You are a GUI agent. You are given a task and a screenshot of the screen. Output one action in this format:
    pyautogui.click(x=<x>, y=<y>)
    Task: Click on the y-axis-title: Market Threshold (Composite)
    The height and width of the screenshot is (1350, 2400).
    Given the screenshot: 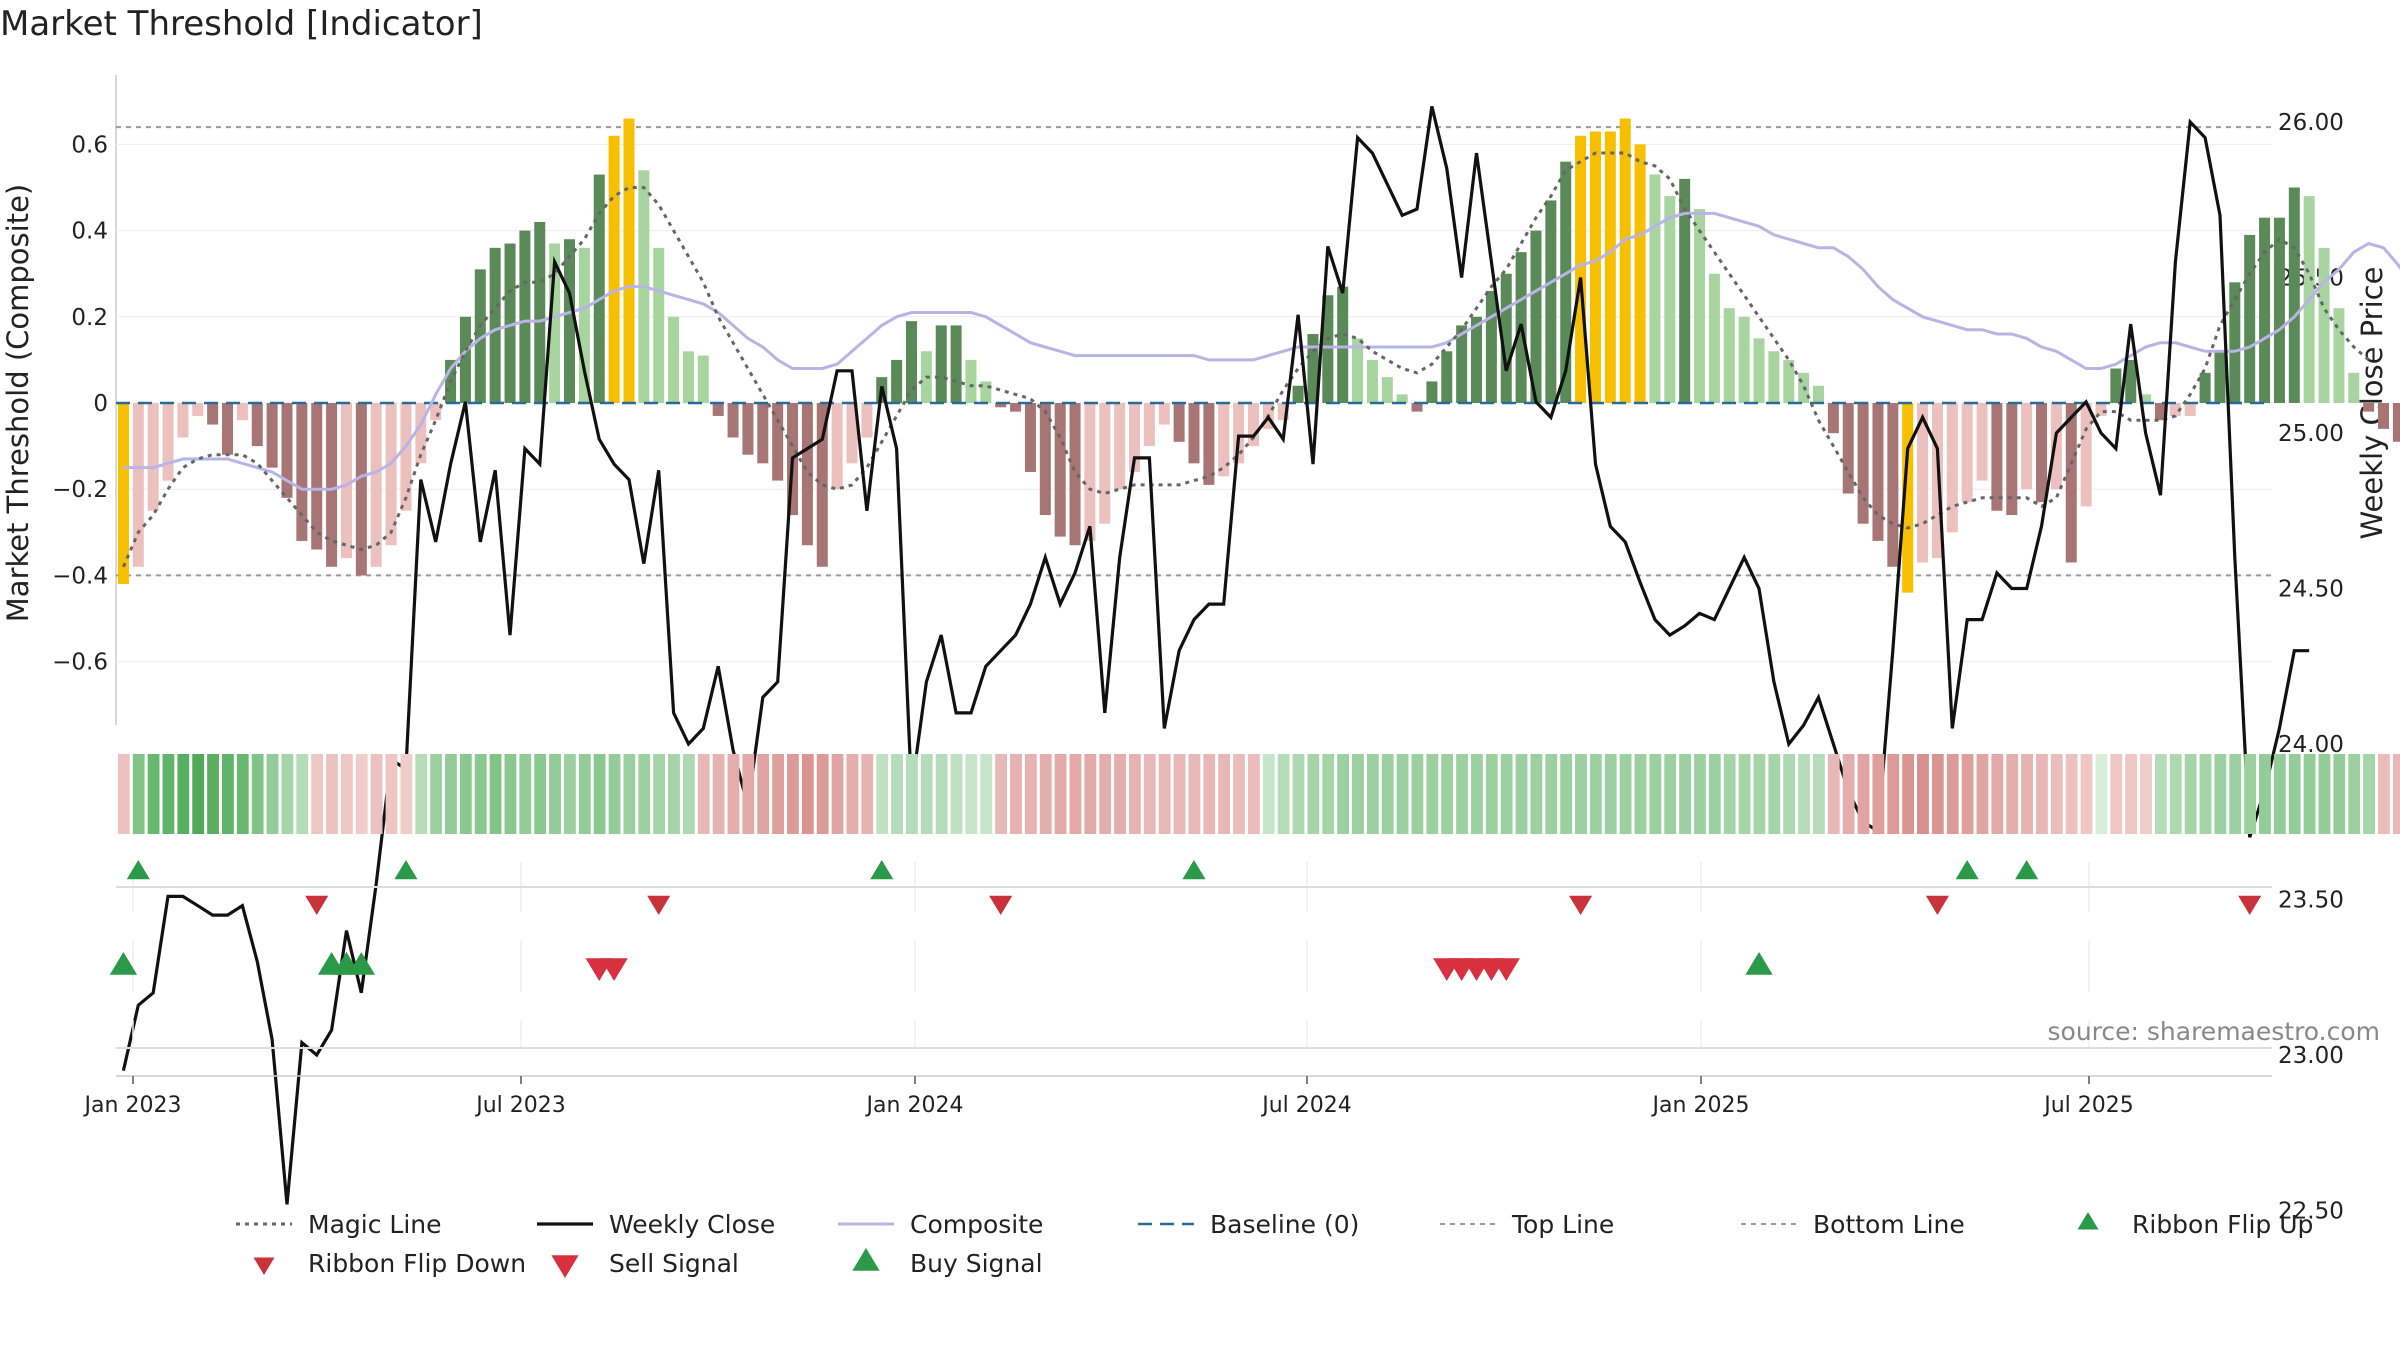 What is the action you would take?
    pyautogui.click(x=18, y=403)
    